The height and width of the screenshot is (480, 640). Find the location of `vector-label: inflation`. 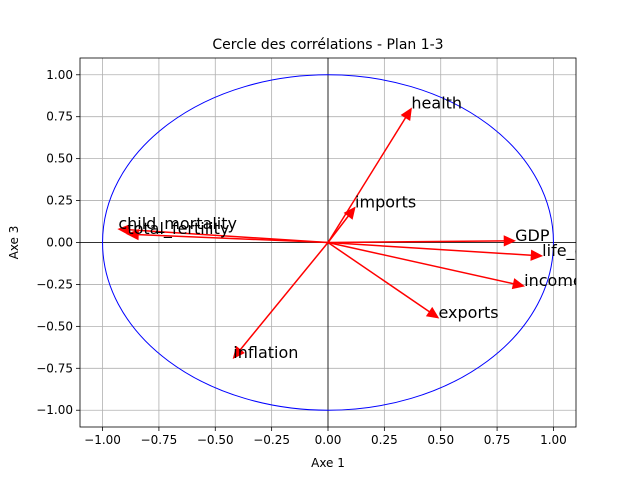

vector-label: inflation is located at coordinates (265, 352).